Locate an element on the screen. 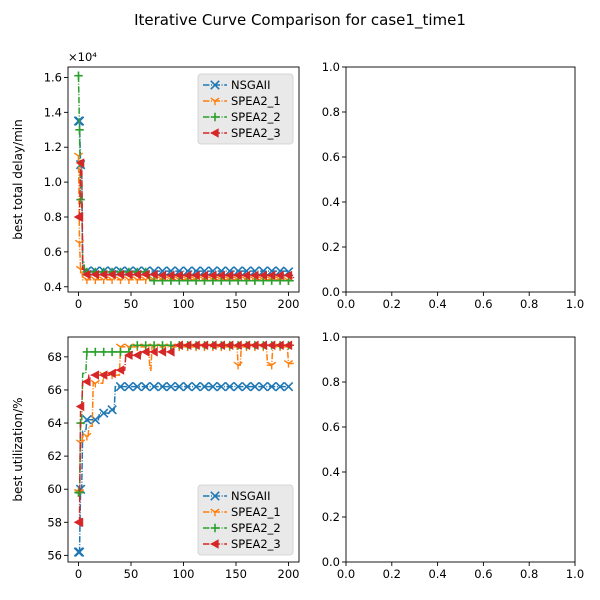 The image size is (600, 600). x-tick-label: 200 is located at coordinates (289, 574).